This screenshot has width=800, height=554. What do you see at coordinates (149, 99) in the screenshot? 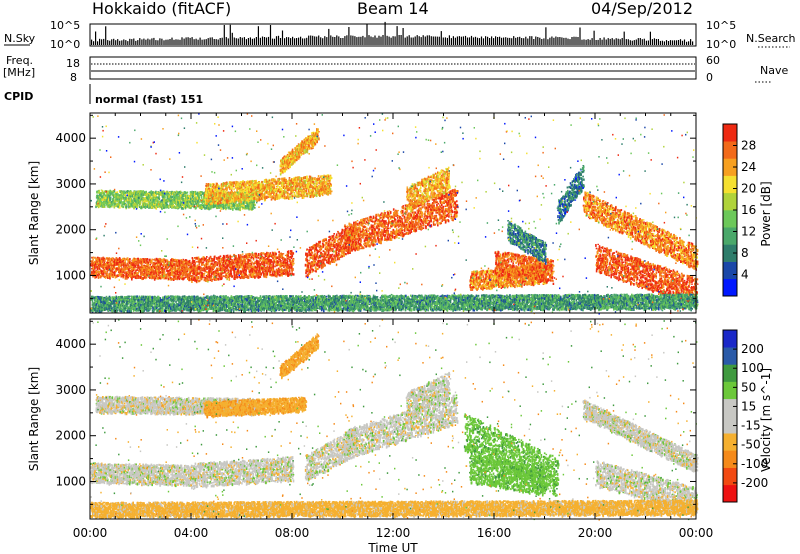
I see `cpid-value: normal (fast) 151` at bounding box center [149, 99].